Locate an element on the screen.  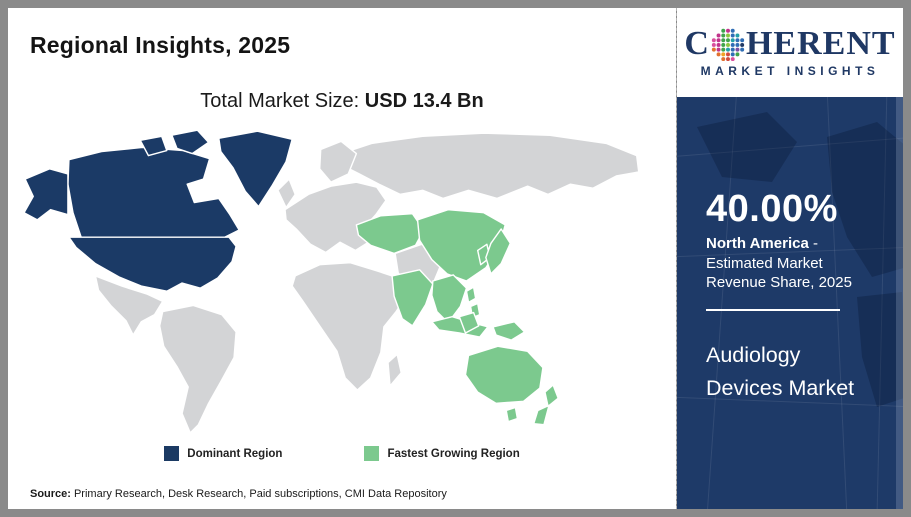
stat-value: 40.00% is located at coordinates (772, 209).